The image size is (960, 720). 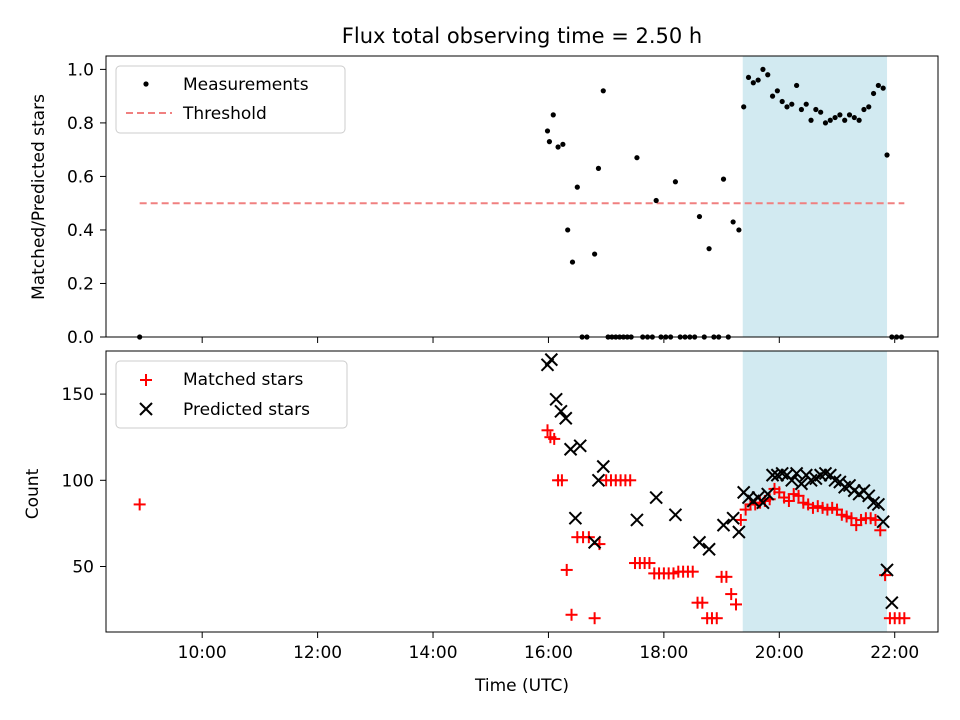 I want to click on x-tick-label: 22:00, so click(x=894, y=653).